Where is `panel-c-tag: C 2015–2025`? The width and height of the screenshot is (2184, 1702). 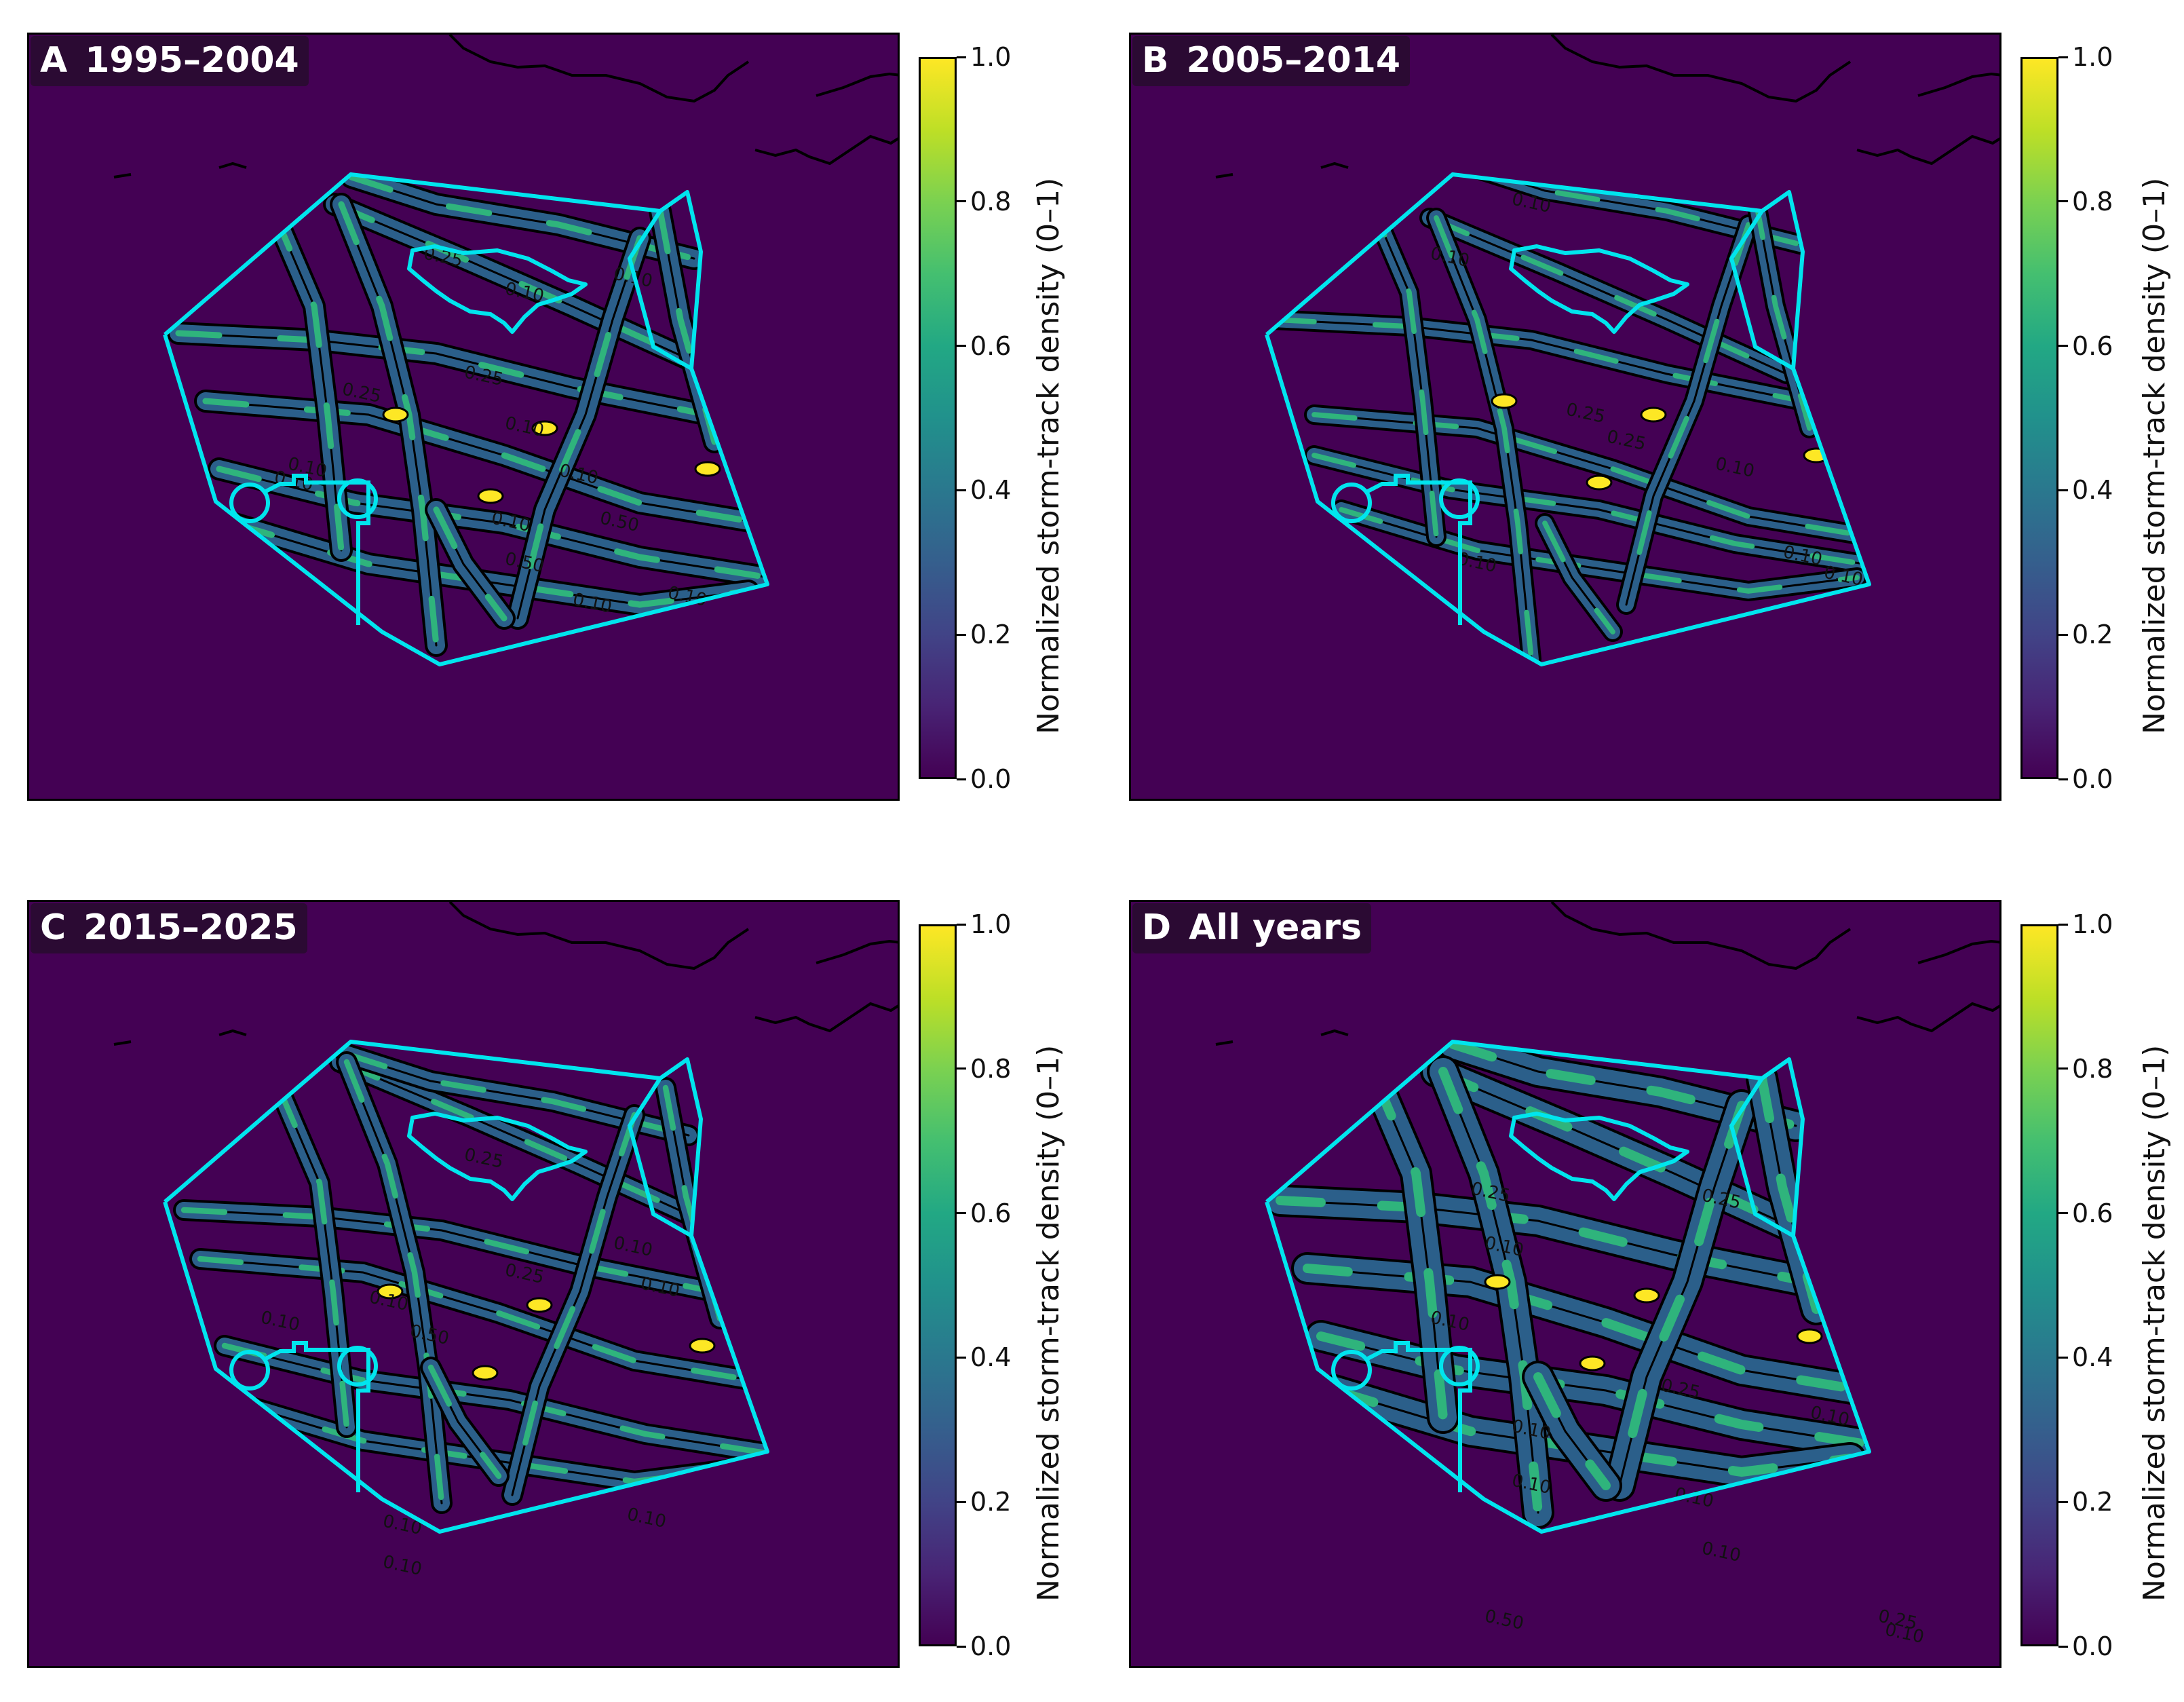 panel-c-tag: C 2015–2025 is located at coordinates (169, 928).